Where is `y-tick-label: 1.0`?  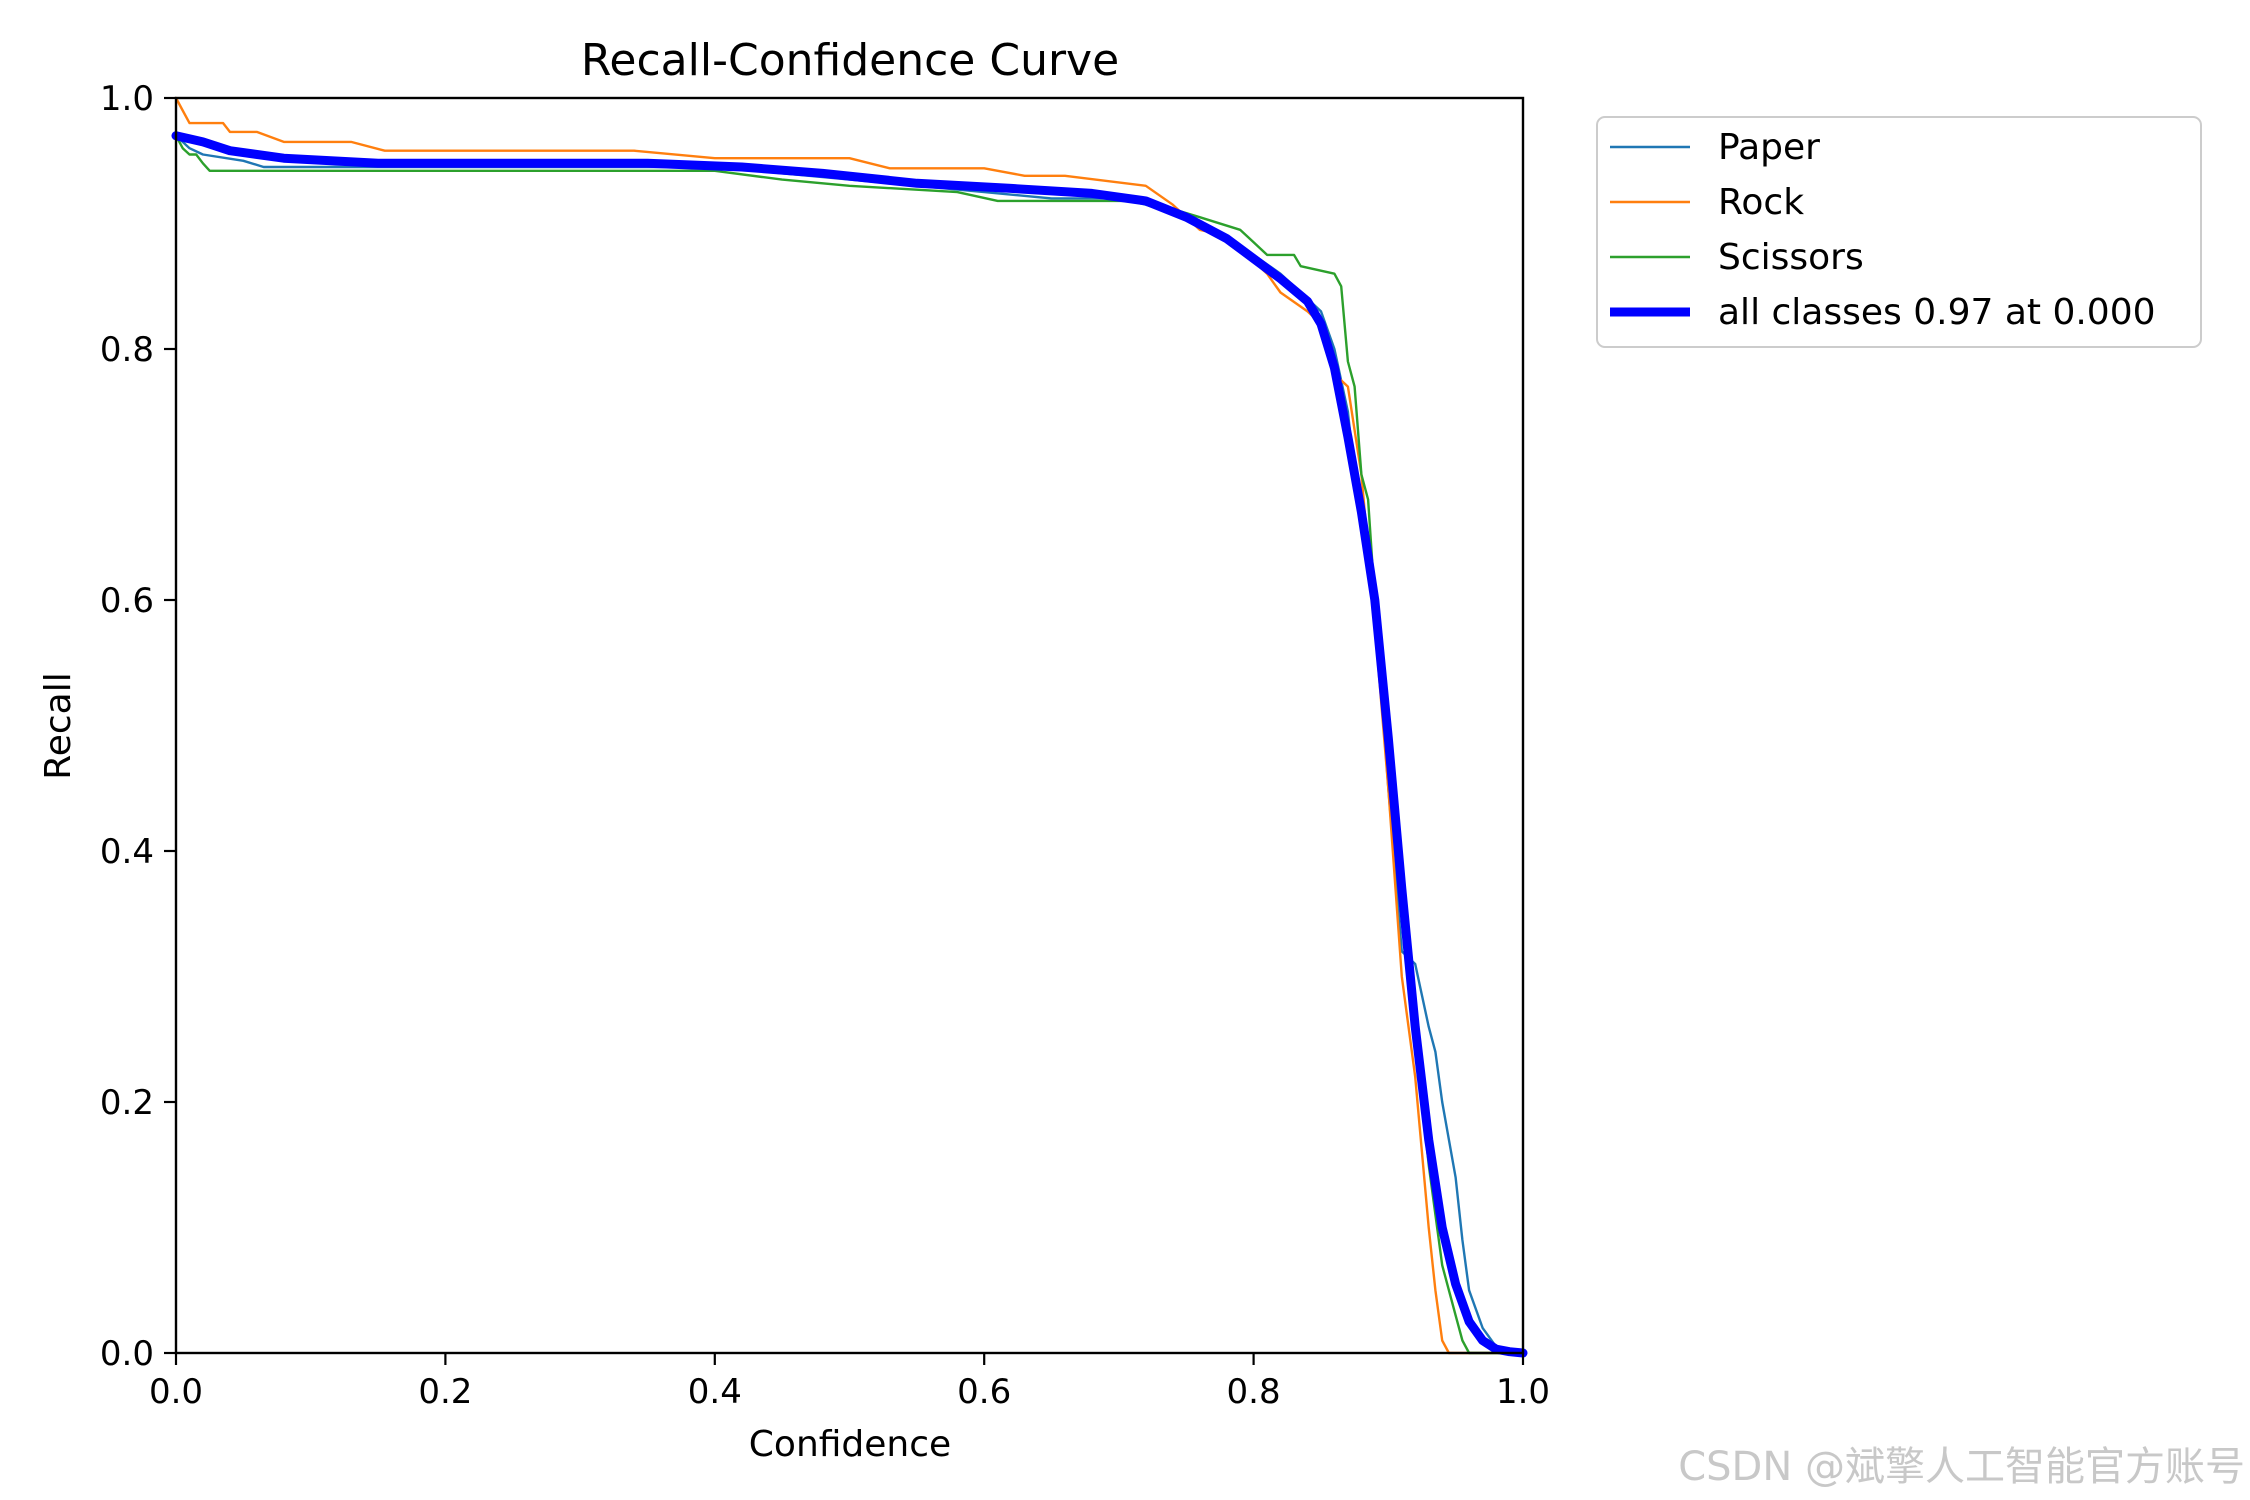 y-tick-label: 1.0 is located at coordinates (127, 99).